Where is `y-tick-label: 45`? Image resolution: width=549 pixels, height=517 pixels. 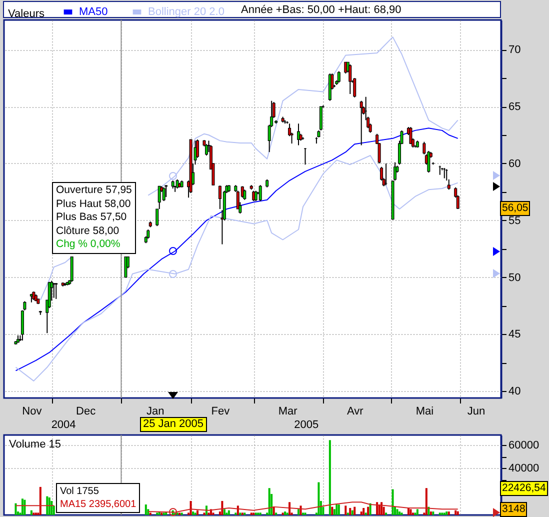
y-tick-label: 45 is located at coordinates (514, 334).